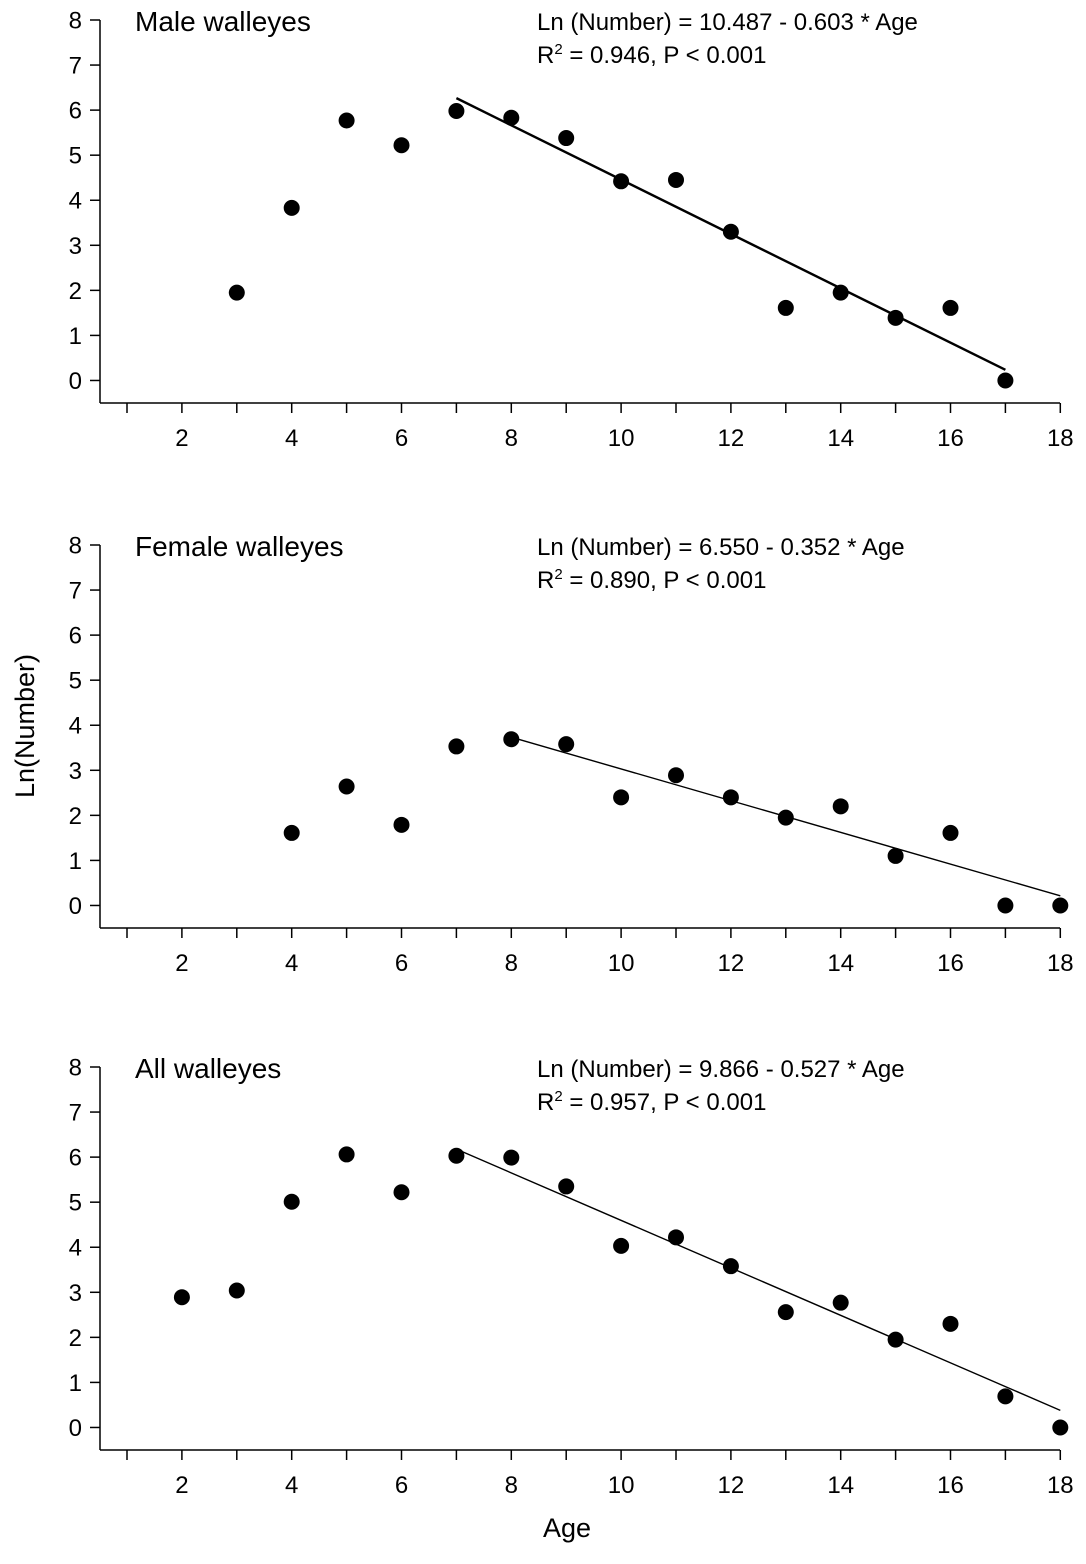 The height and width of the screenshot is (1564, 1086). I want to click on x-tick-label: 18, so click(1060, 963).